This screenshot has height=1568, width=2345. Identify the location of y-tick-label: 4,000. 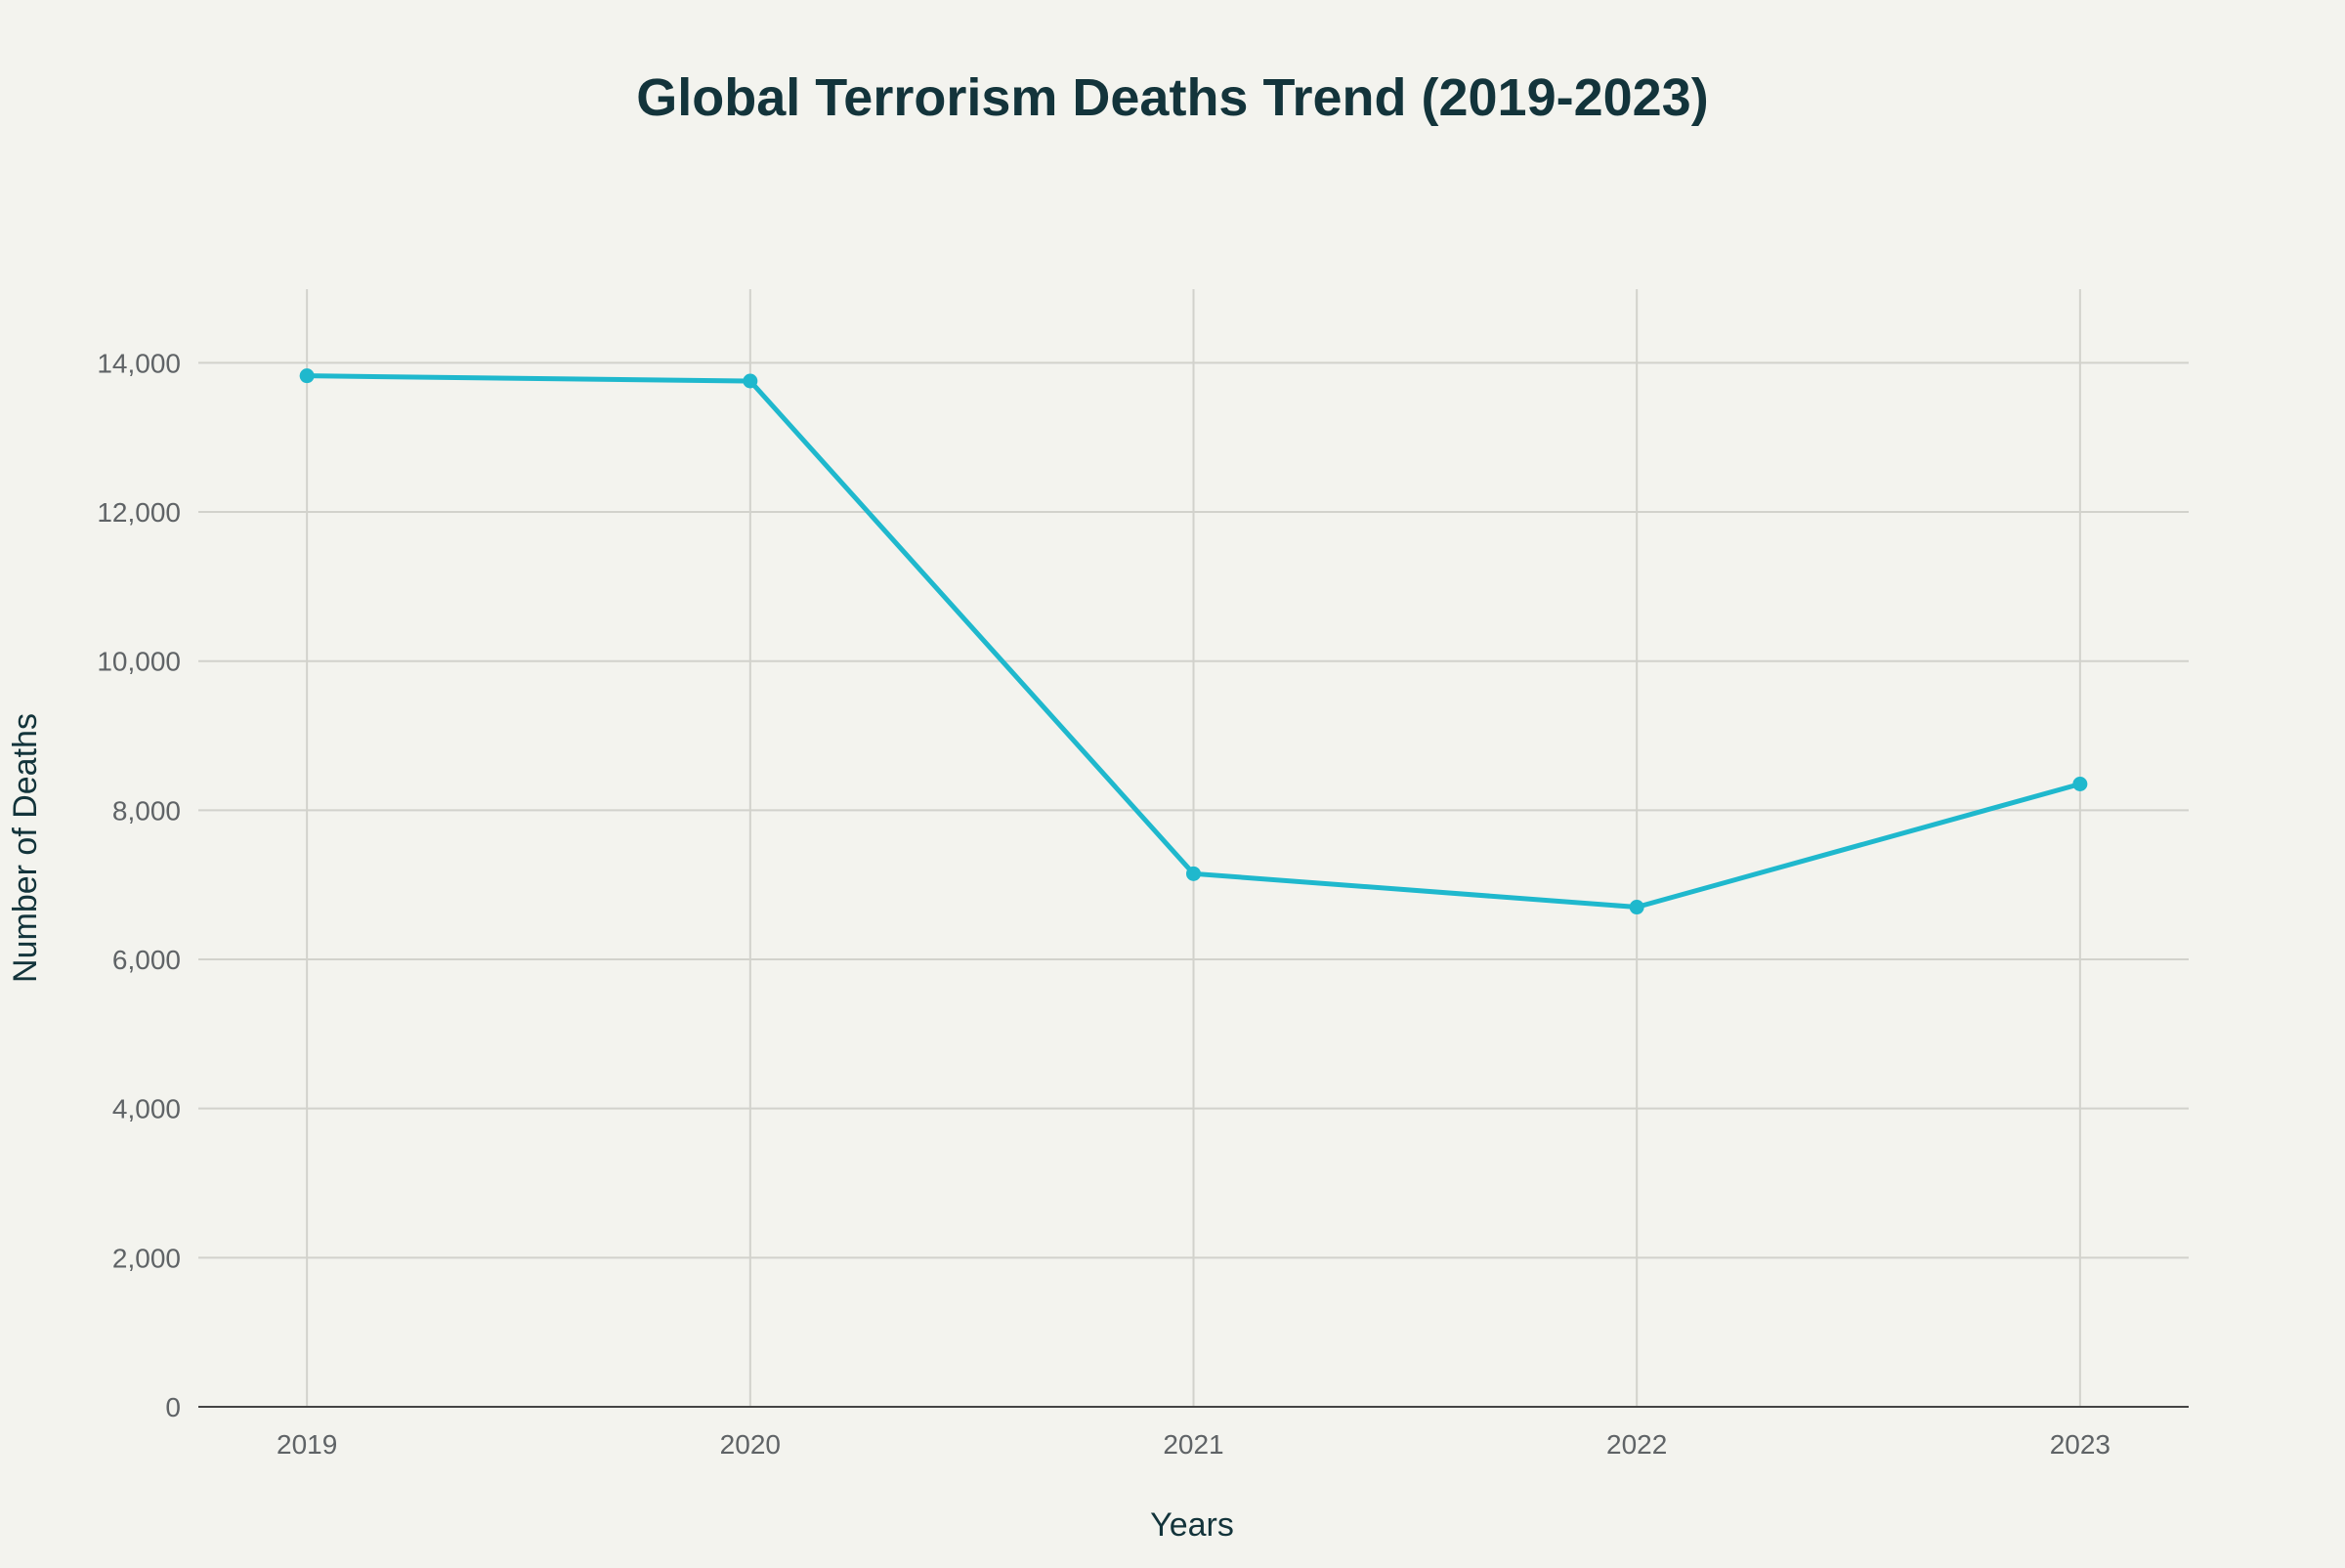
(146, 1109).